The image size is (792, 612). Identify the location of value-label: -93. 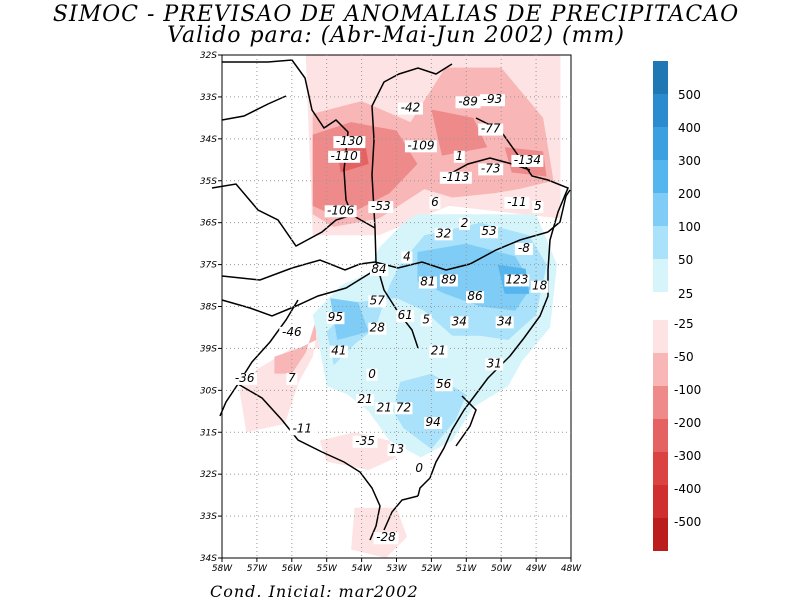
(493, 99).